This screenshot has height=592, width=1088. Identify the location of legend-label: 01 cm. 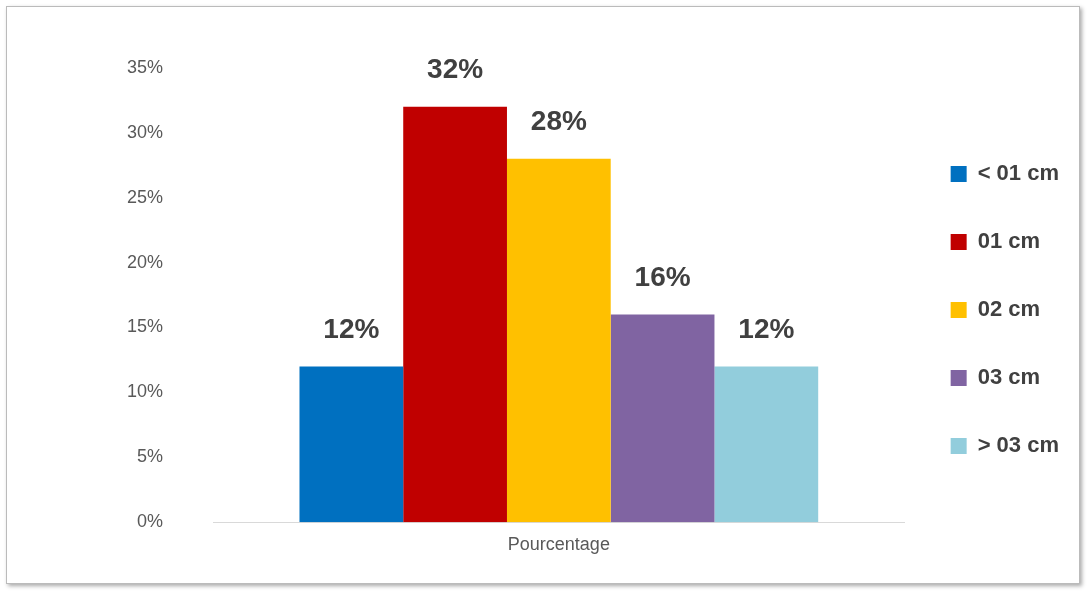
(1009, 241).